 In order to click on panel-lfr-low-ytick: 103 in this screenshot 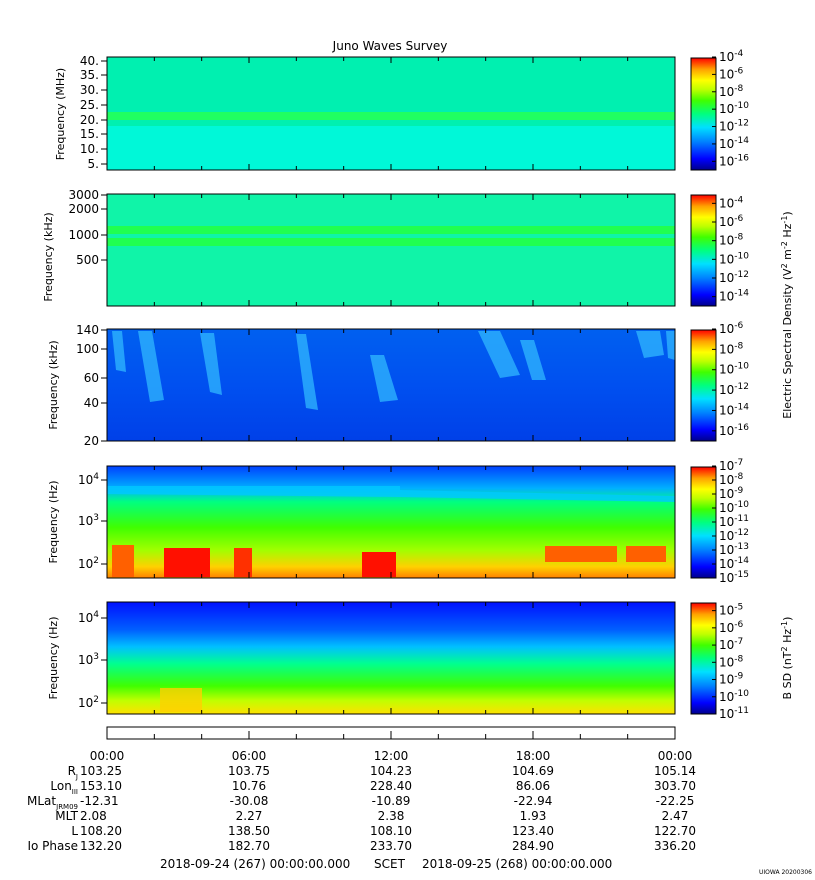, I will do `click(92, 520)`.